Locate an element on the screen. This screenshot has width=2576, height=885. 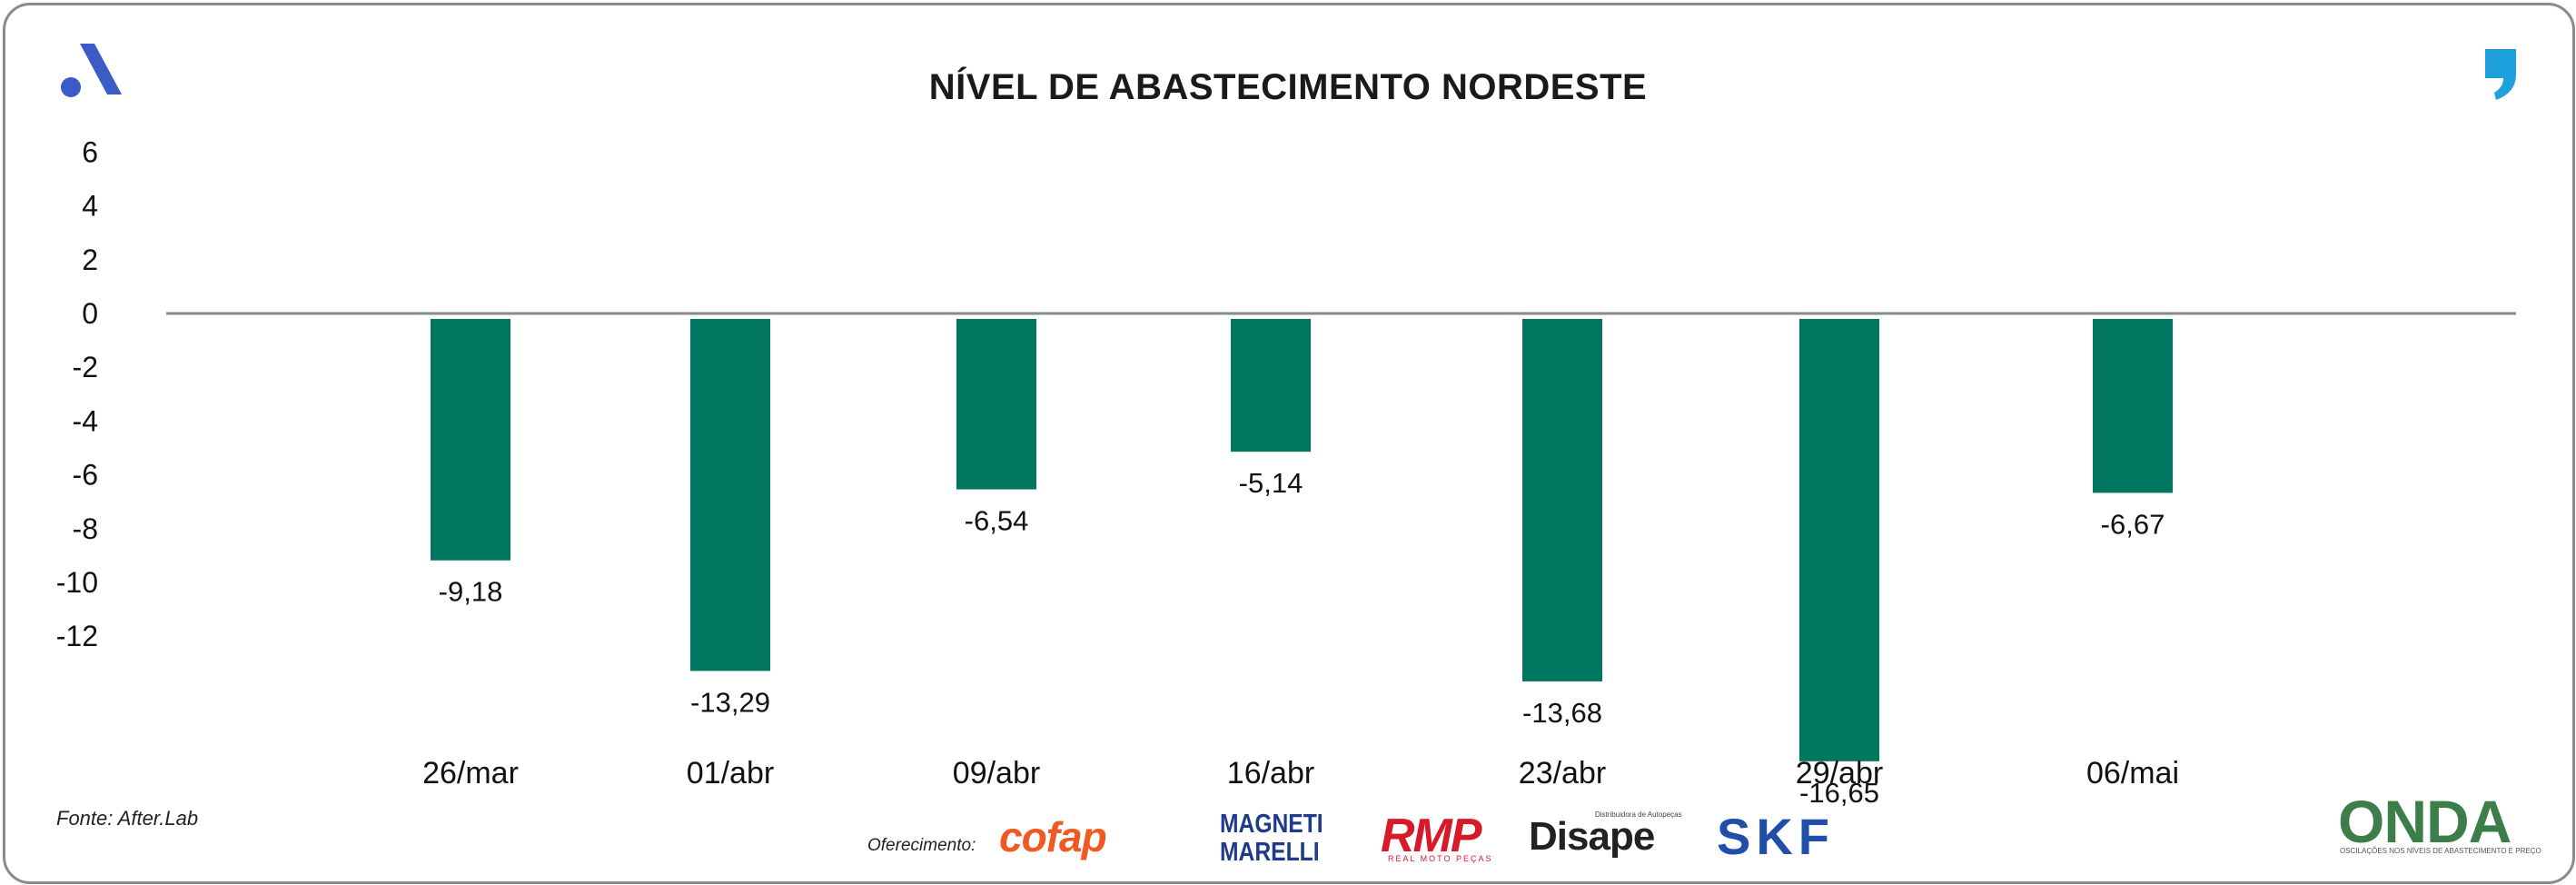
cofap-logo: cofap is located at coordinates (1053, 836).